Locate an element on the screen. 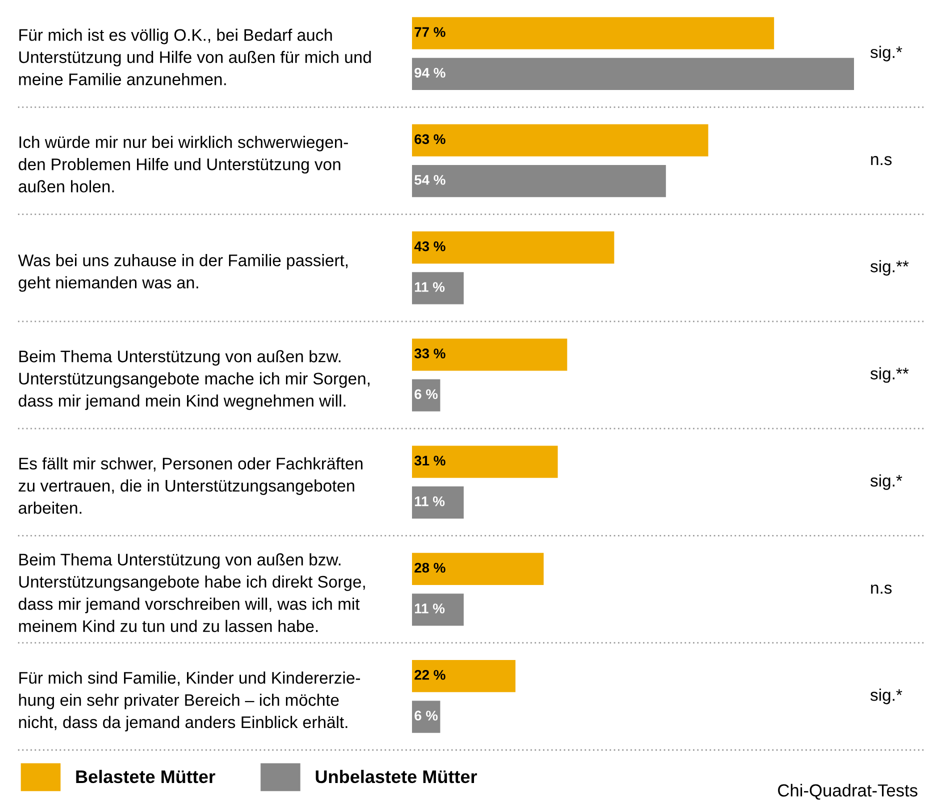  data-label: 22 % is located at coordinates (430, 675).